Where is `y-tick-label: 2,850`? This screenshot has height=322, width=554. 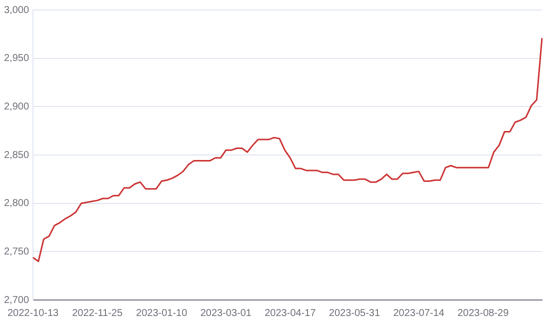
y-tick-label: 2,850 is located at coordinates (17, 155).